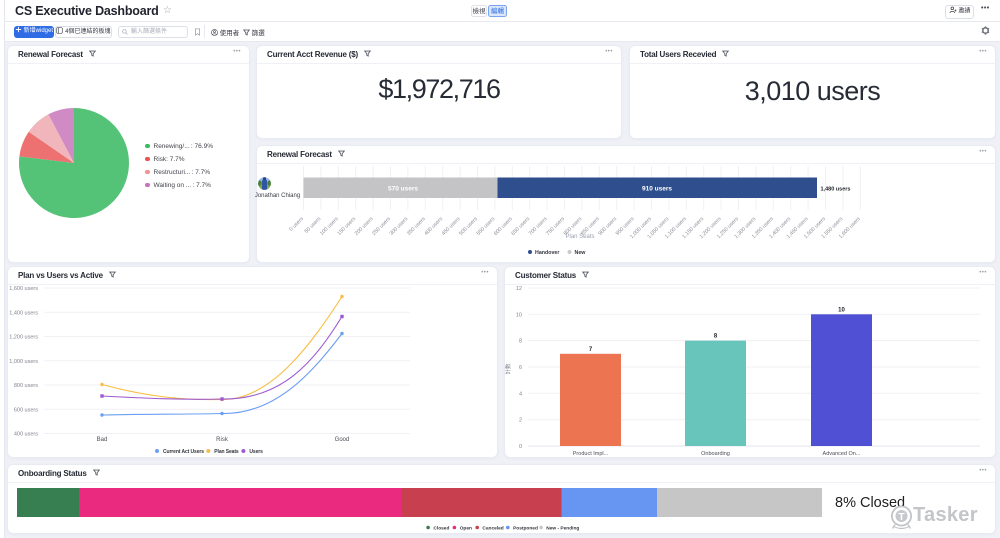  I want to click on svg-text: 1,200 users, so click(23, 338).